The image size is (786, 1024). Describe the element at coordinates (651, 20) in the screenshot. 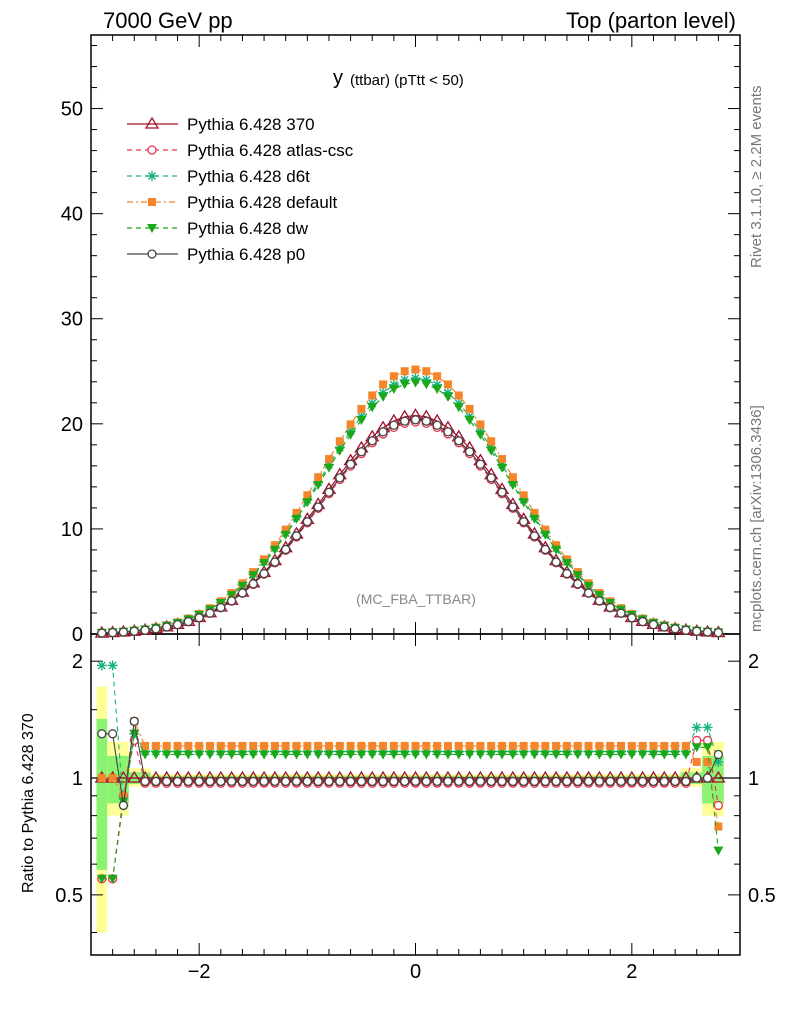

I see `header-right: Top (parton level)` at that location.